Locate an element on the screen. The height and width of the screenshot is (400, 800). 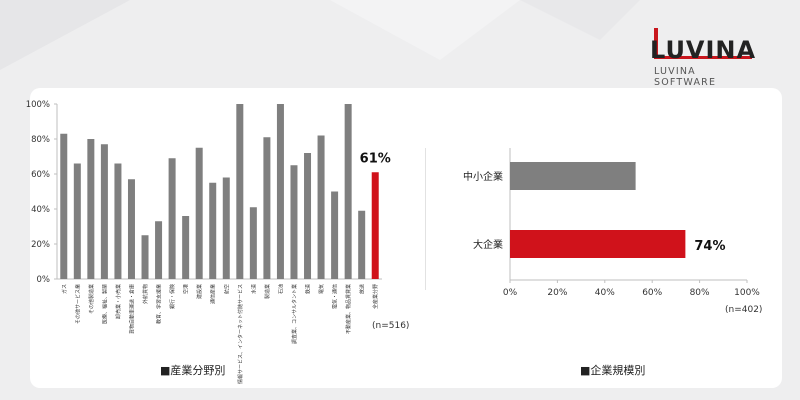
logo-subtitle: LUVINA SOFTWARE is located at coordinates (685, 77).